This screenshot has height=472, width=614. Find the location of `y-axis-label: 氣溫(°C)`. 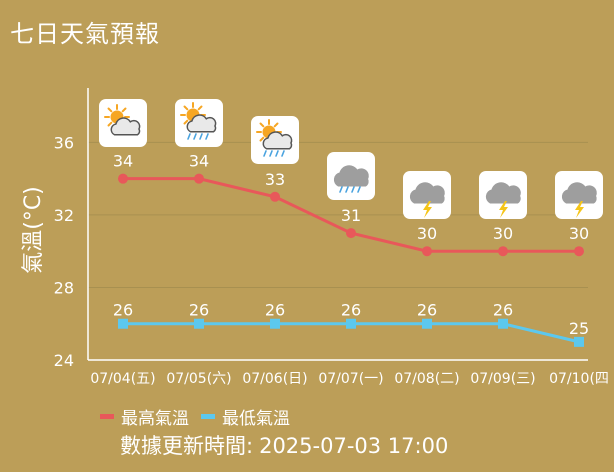

y-axis-label: 氣溫(°C) is located at coordinates (33, 230).